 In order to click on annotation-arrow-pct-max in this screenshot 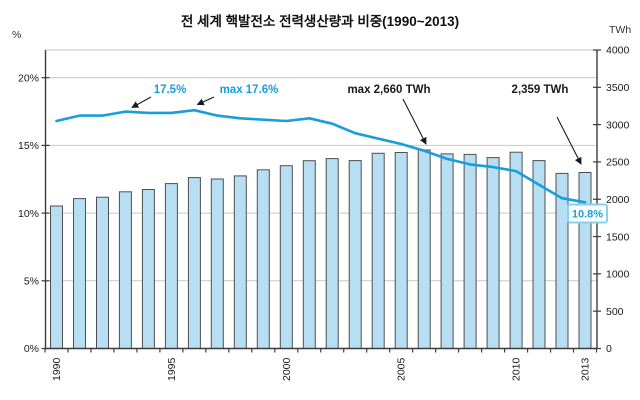, I will do `click(205, 101)`.